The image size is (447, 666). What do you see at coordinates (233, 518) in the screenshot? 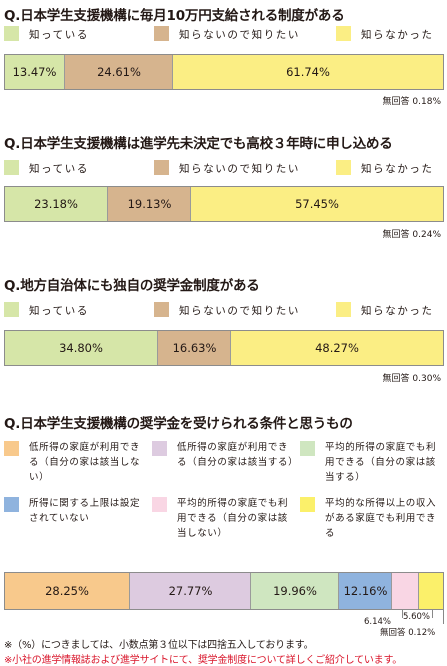
I see `legend-label: 平均的所得の家庭でも利用できる（自分の家は該当しない）` at bounding box center [233, 518].